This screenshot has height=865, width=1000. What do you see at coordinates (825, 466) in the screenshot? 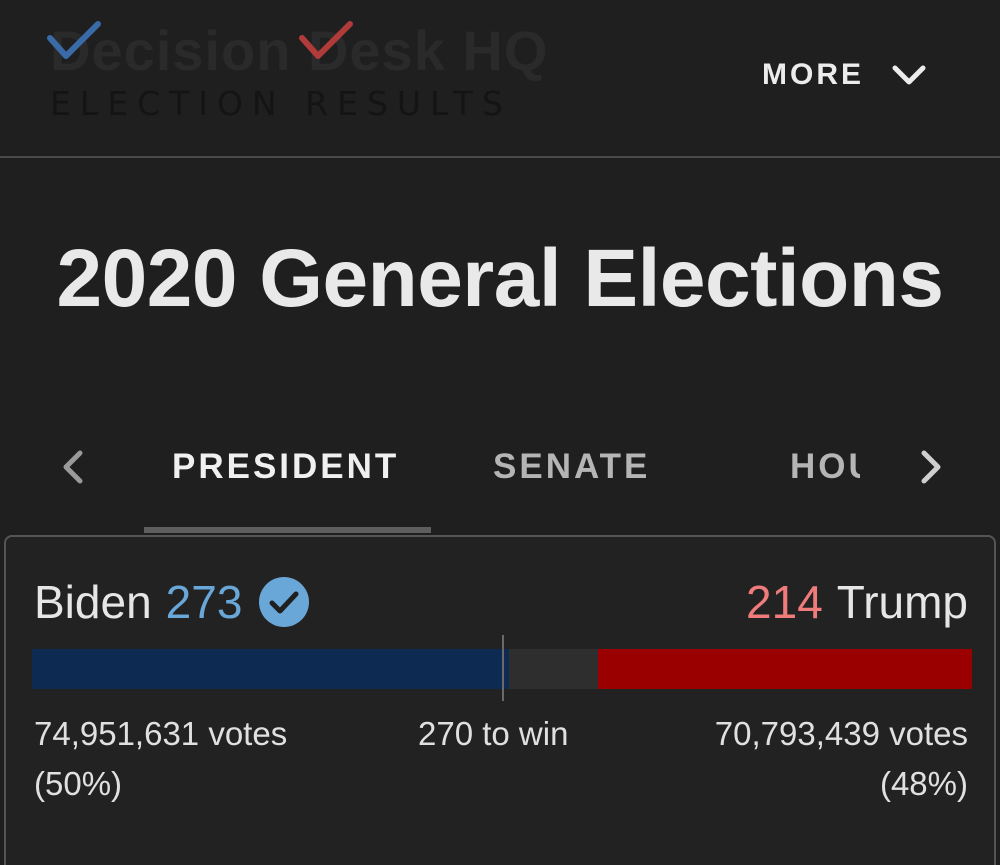
I see `tab-house: HOU` at bounding box center [825, 466].